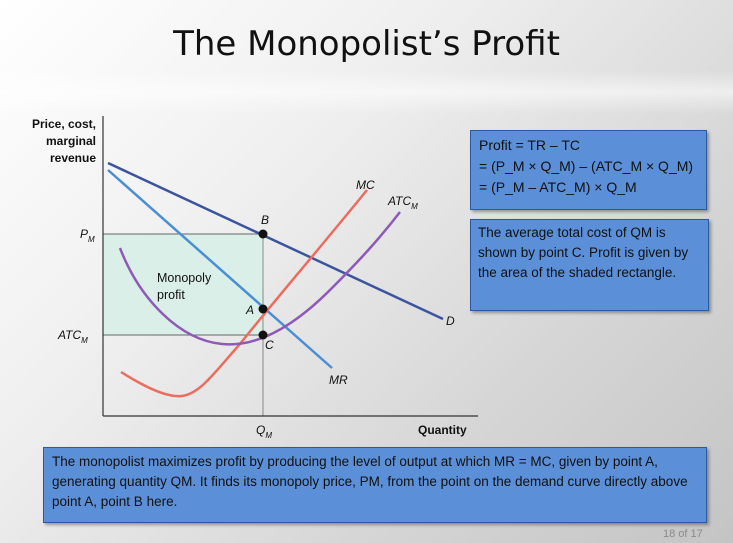 This screenshot has height=543, width=733. Describe the element at coordinates (450, 321) in the screenshot. I see `d-label: D` at that location.